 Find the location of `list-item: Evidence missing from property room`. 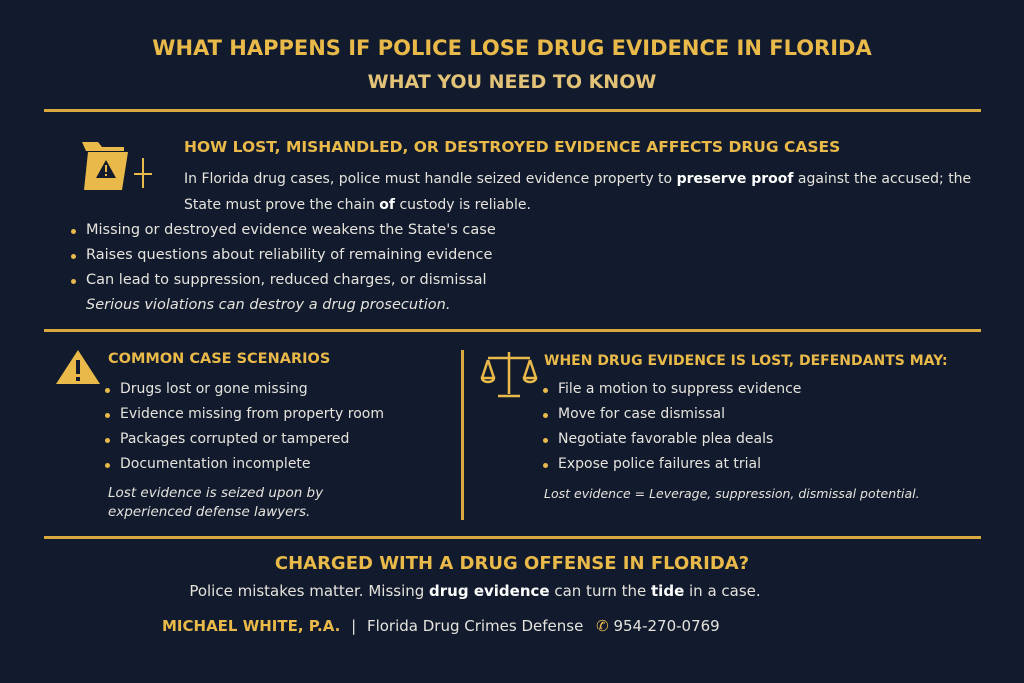

list-item: Evidence missing from property room is located at coordinates (243, 414).